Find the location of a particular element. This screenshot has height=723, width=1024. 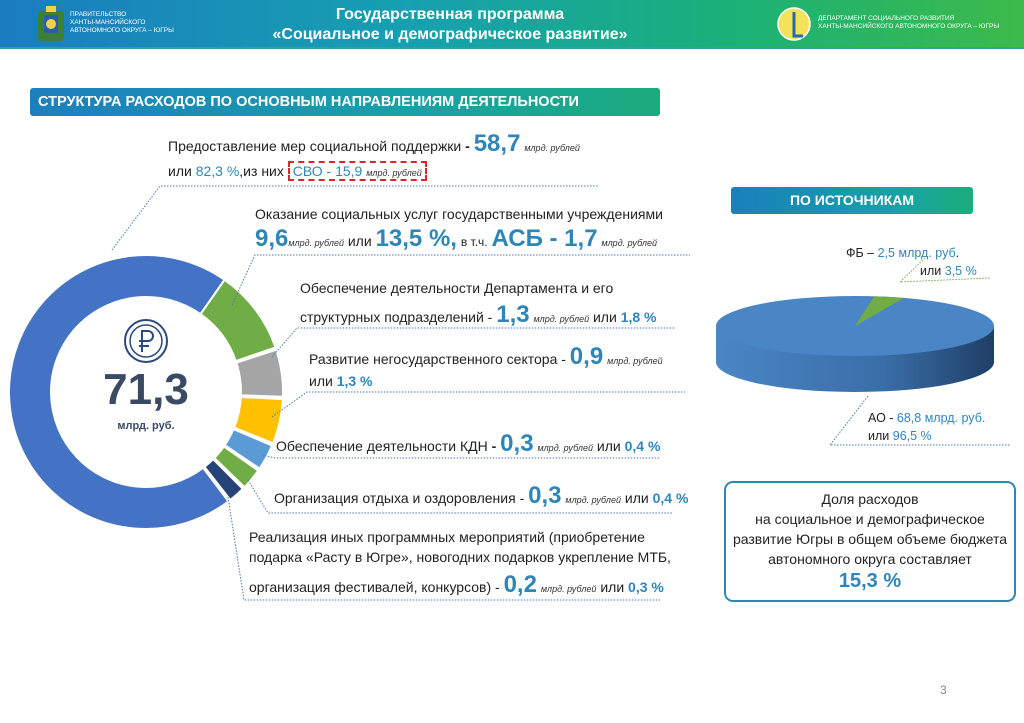

share-value: 15,3 % is located at coordinates (870, 581).